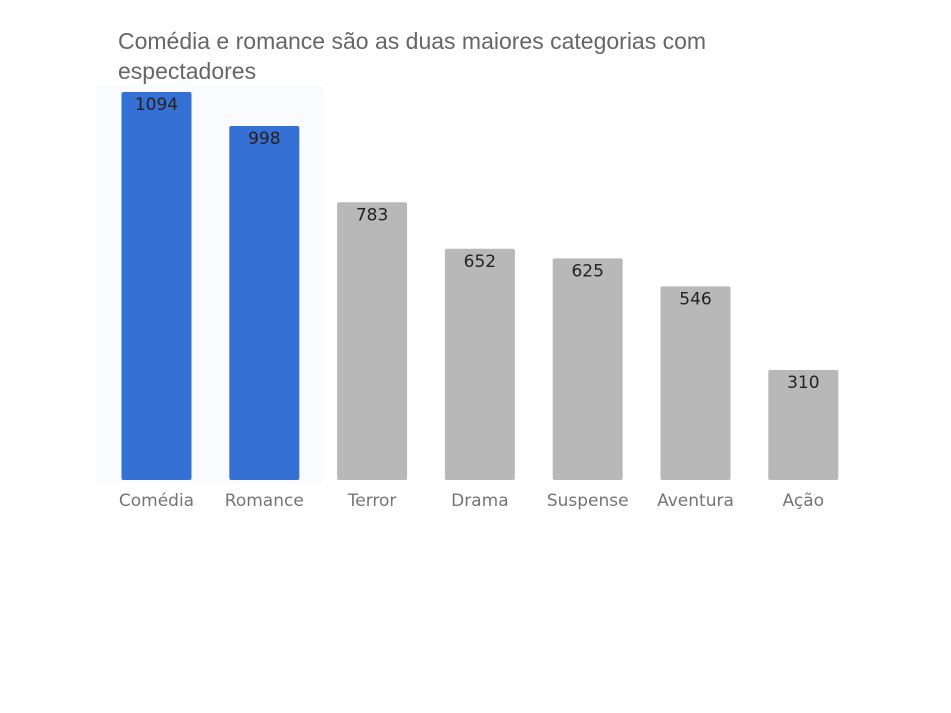 This screenshot has width=951, height=713. I want to click on value-label-comédia: 1094, so click(156, 105).